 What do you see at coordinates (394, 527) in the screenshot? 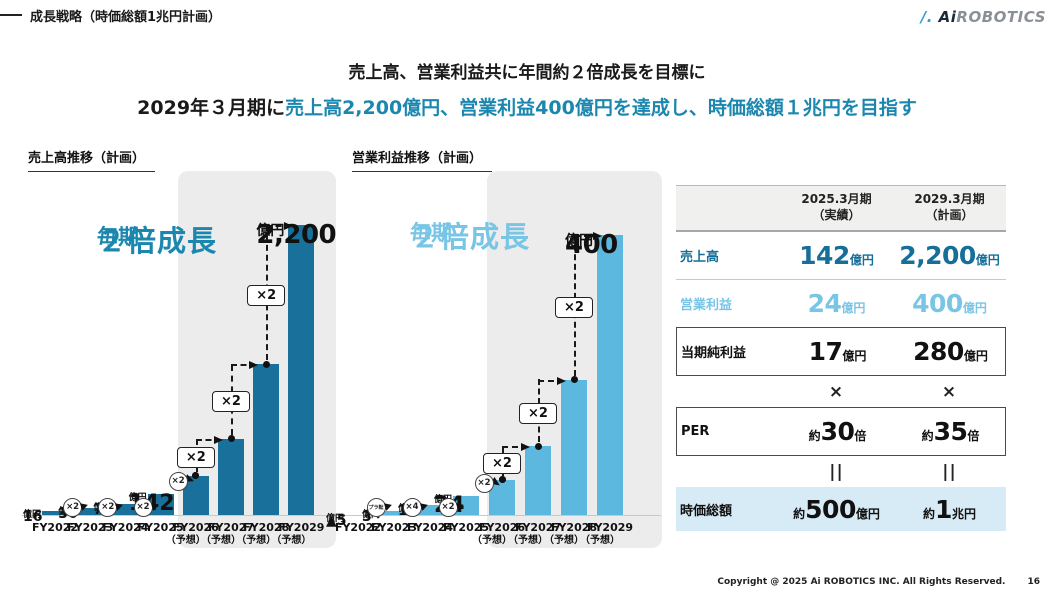
I see `x-label-FY2023: FY2023` at bounding box center [394, 527].